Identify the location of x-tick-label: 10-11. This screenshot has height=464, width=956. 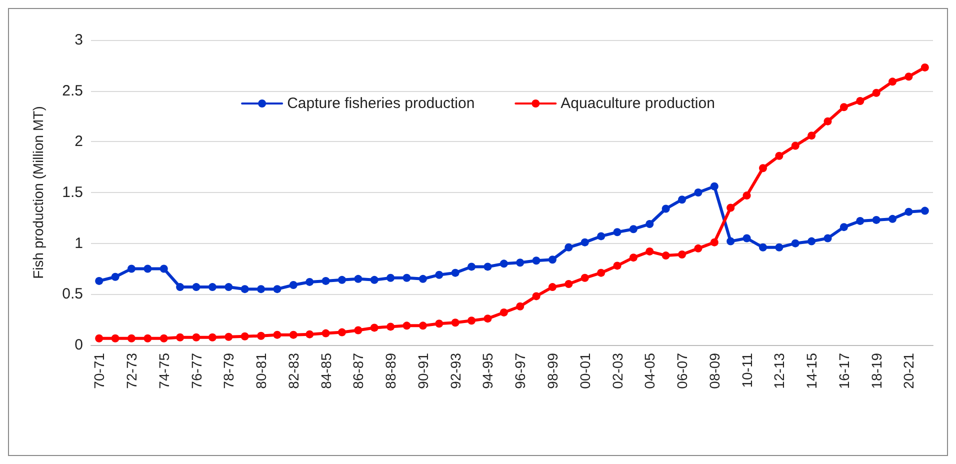
(746, 370).